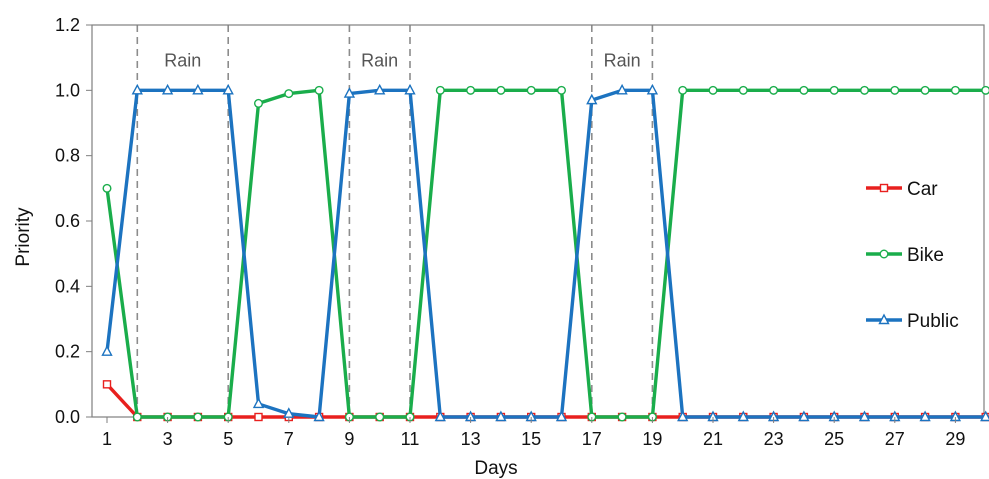  I want to click on x-tick-label: 27, so click(895, 439).